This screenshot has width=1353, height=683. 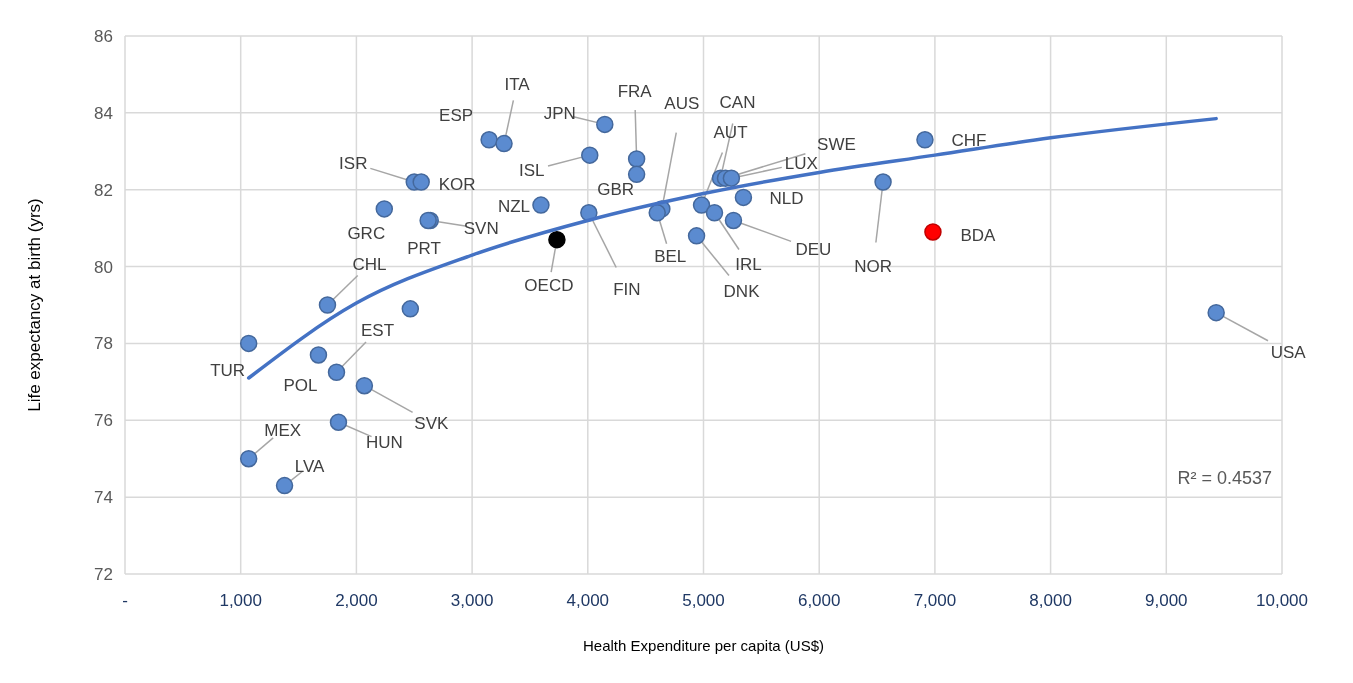 What do you see at coordinates (1288, 352) in the screenshot?
I see `annotation: USA` at bounding box center [1288, 352].